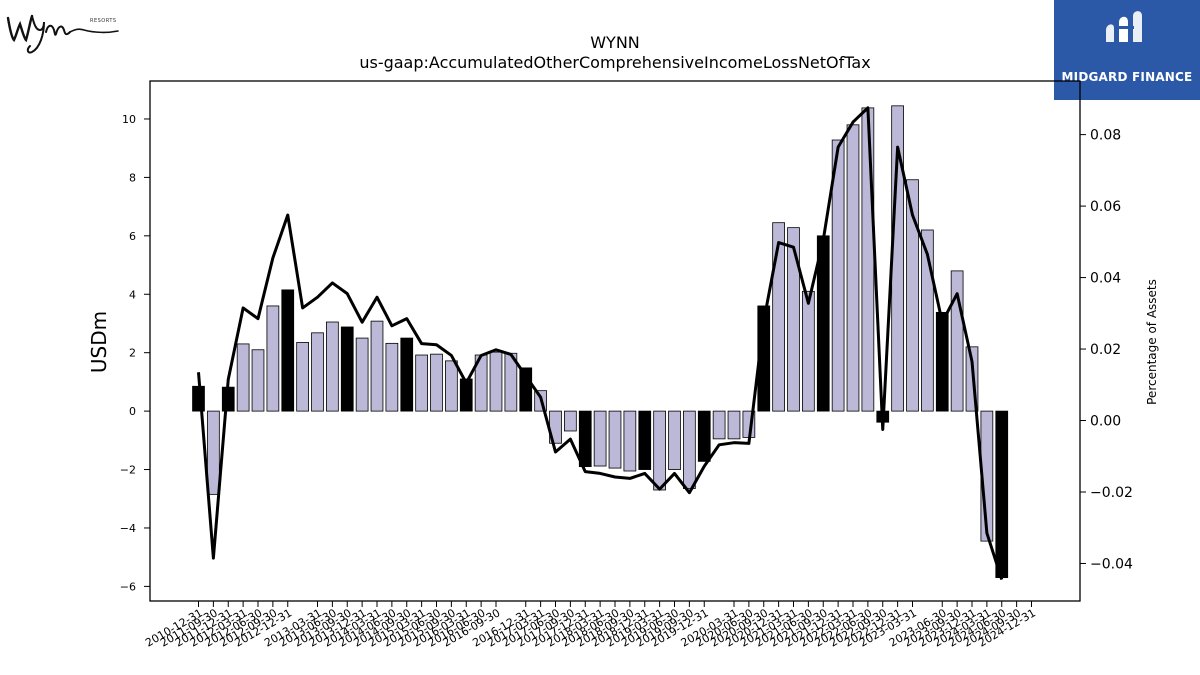 The width and height of the screenshot is (1200, 675). I want to click on y2-tick-label: 0.06, so click(1105, 207).